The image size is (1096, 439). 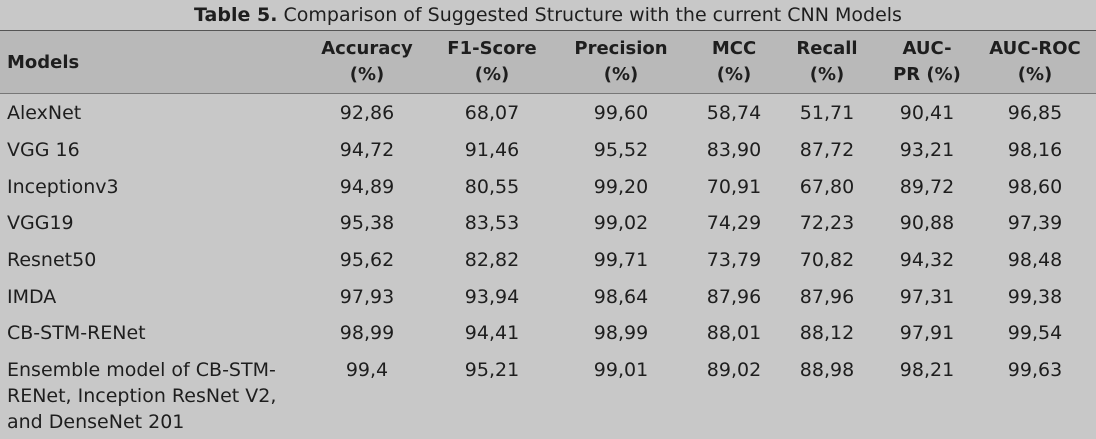 I want to click on auc-roc-cell: 98,60, so click(x=1035, y=187).